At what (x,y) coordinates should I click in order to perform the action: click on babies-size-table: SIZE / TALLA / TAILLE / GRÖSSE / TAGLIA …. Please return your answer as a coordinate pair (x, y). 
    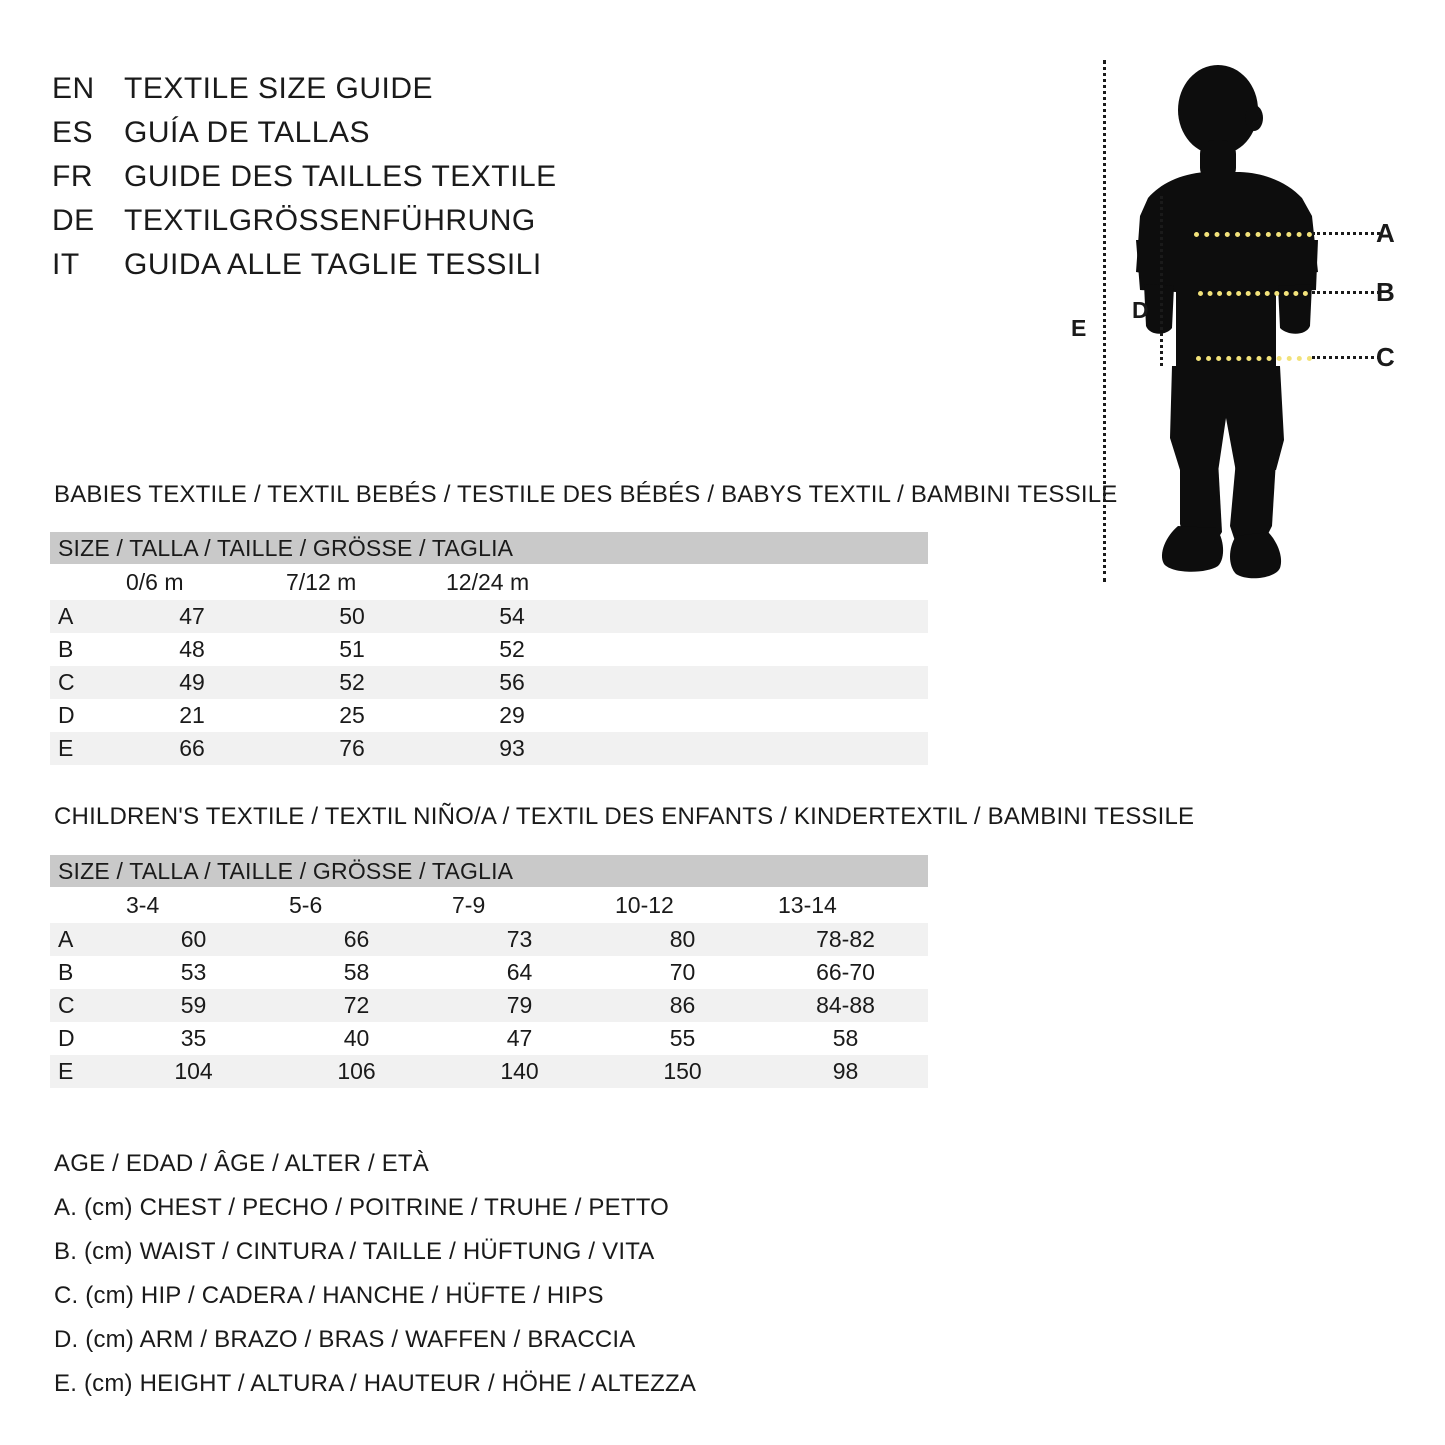
    Looking at the image, I should click on (489, 648).